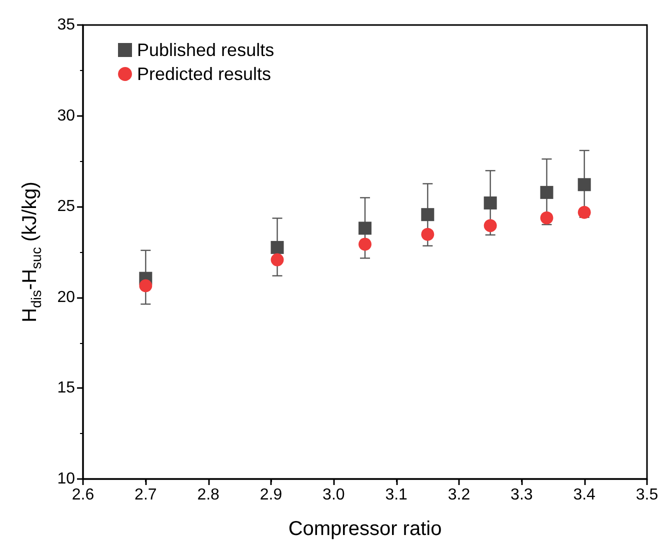  Describe the element at coordinates (208, 495) in the screenshot. I see `x-tick-label: 2.8` at that location.